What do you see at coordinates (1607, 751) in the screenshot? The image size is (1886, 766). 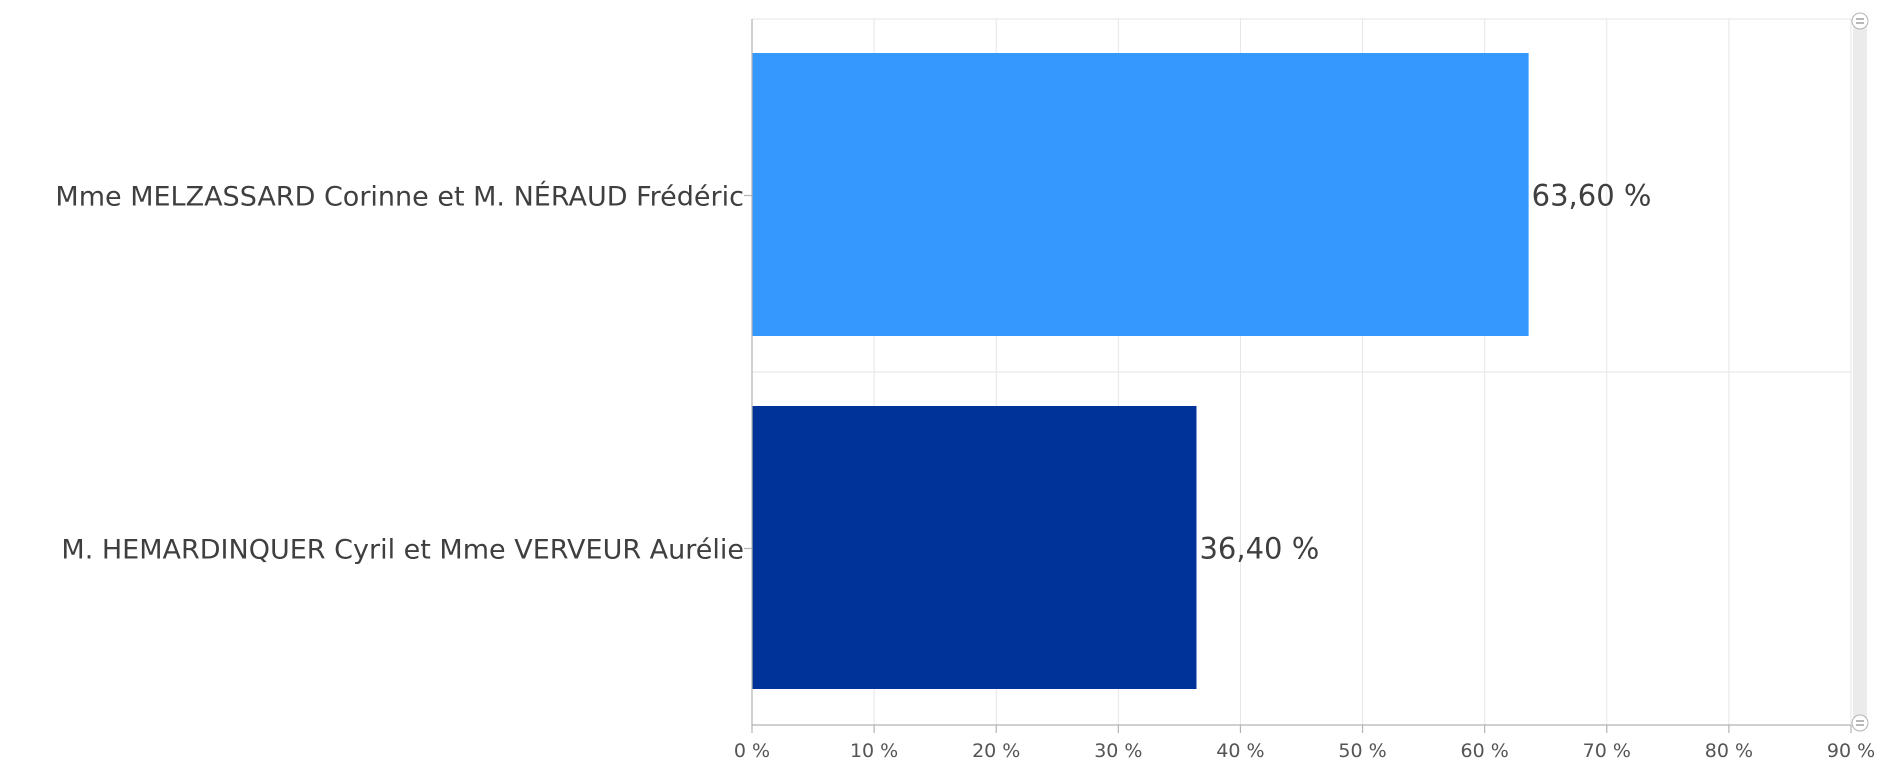 I see `x-tick-label: 70 %` at bounding box center [1607, 751].